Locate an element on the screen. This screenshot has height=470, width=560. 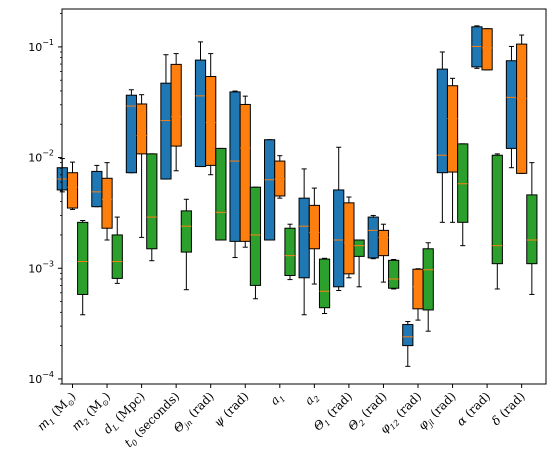
x-tick-label: δ (rad) is located at coordinates (508, 408).